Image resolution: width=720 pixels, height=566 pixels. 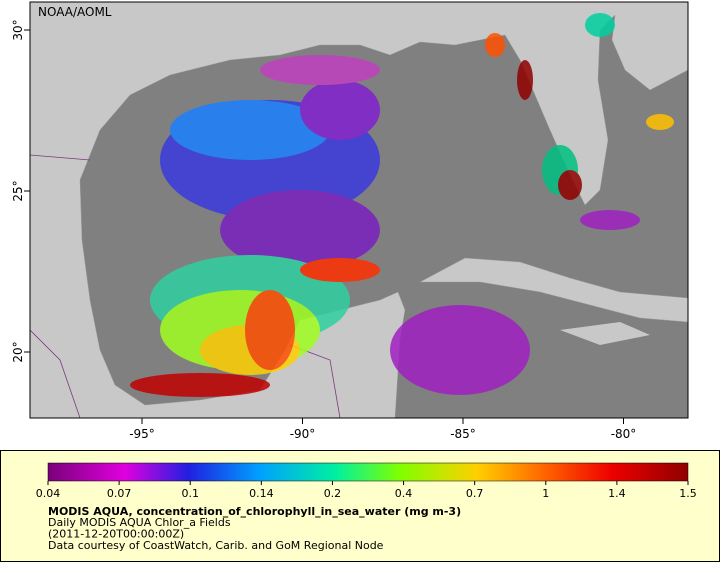 I want to click on lat-tick-label: 20°, so click(x=18, y=351).